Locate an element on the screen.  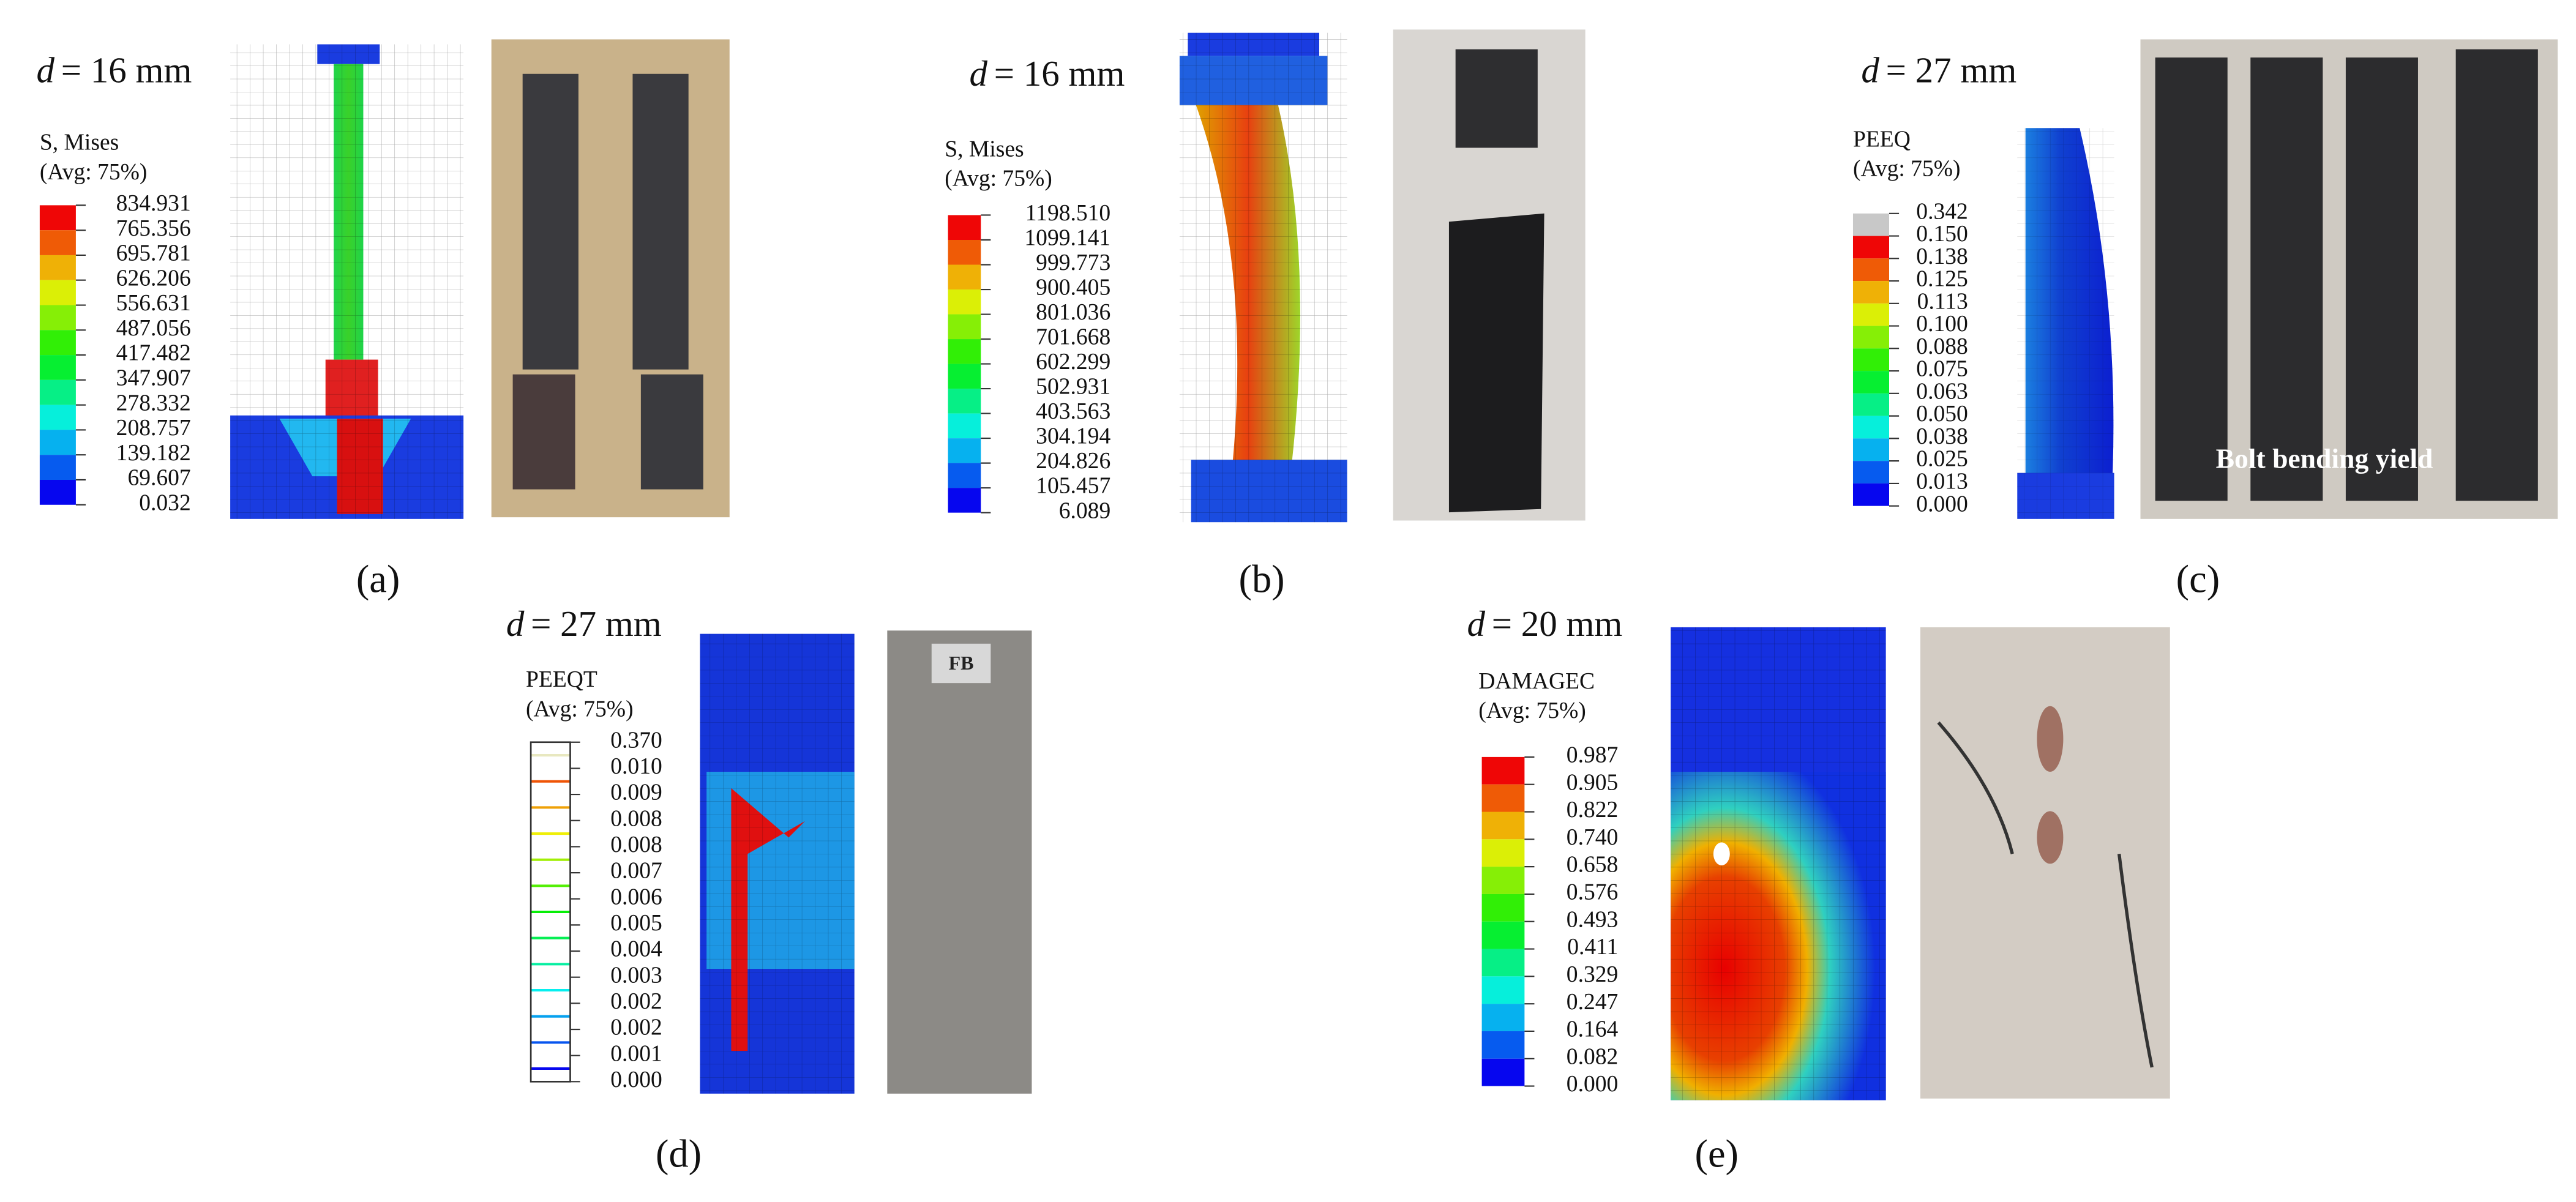
legend-level: 0.088 is located at coordinates (1942, 347).